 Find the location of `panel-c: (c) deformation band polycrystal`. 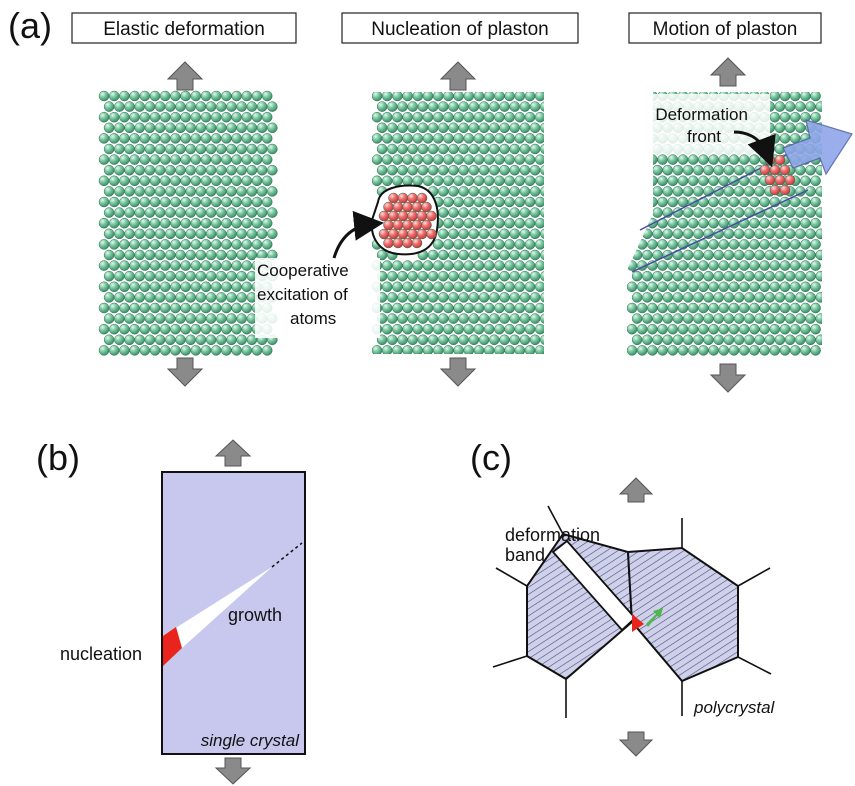

panel-c: (c) deformation band polycrystal is located at coordinates (623, 597).